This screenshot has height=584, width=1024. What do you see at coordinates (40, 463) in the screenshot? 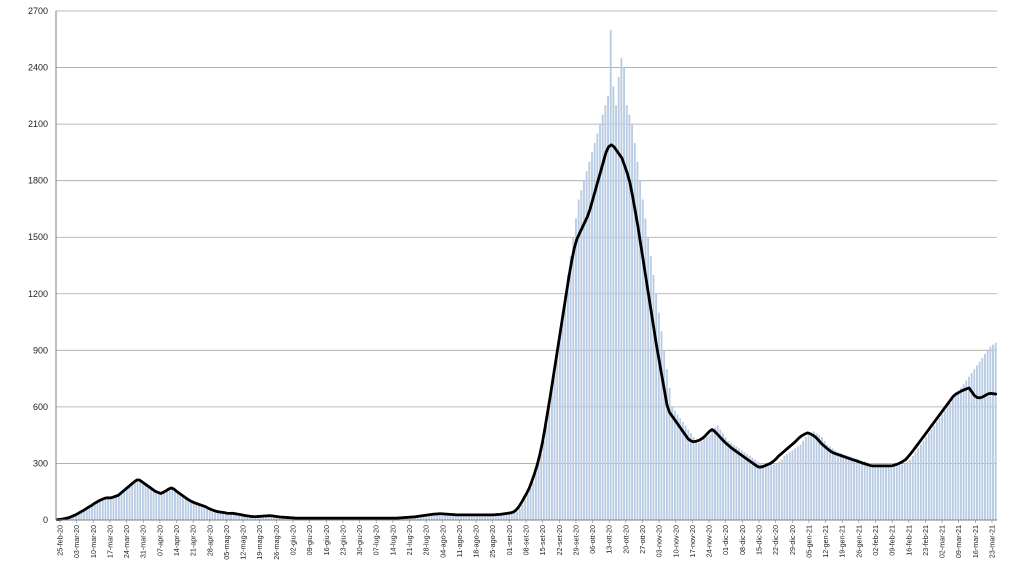
I see `y-tick-label-1: 300` at bounding box center [40, 463].